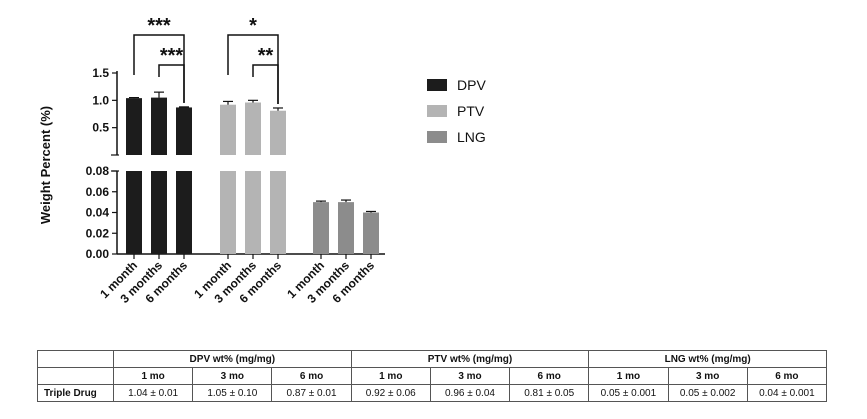  What do you see at coordinates (100, 73) in the screenshot?
I see `y-tick-label: 1.5` at bounding box center [100, 73].